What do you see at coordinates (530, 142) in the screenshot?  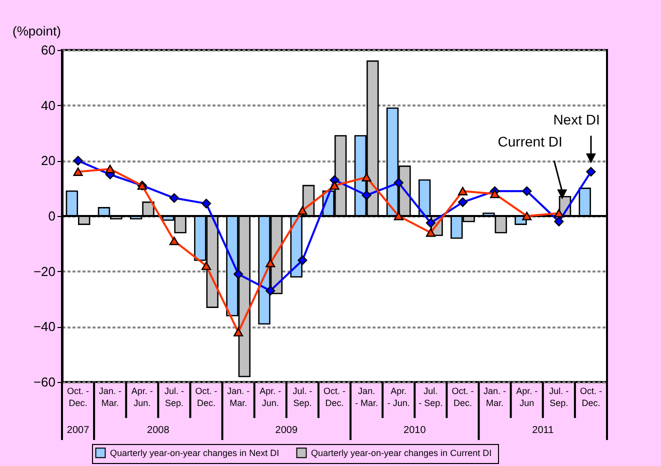 I see `annotation: Current DI` at bounding box center [530, 142].